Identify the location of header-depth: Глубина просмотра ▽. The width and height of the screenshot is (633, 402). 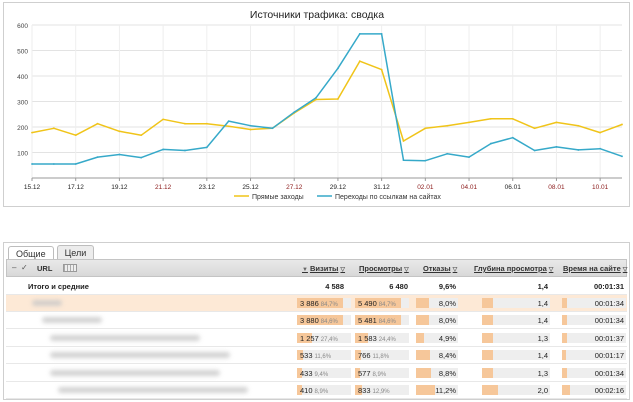
(514, 268).